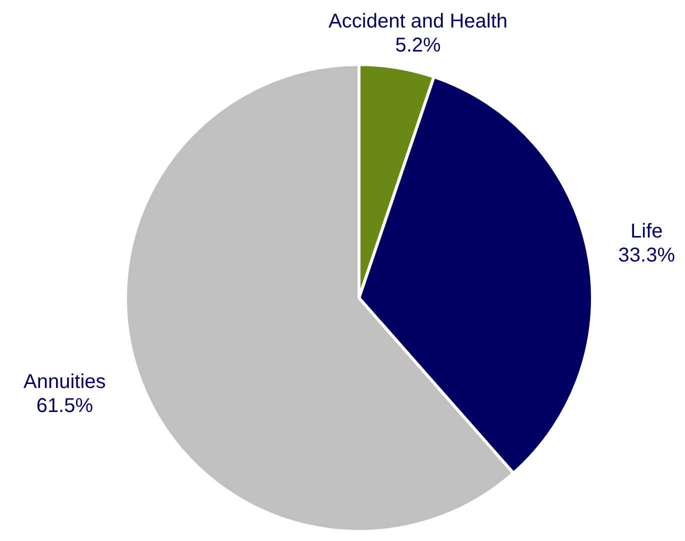  I want to click on slice-label: Life, so click(646, 231).